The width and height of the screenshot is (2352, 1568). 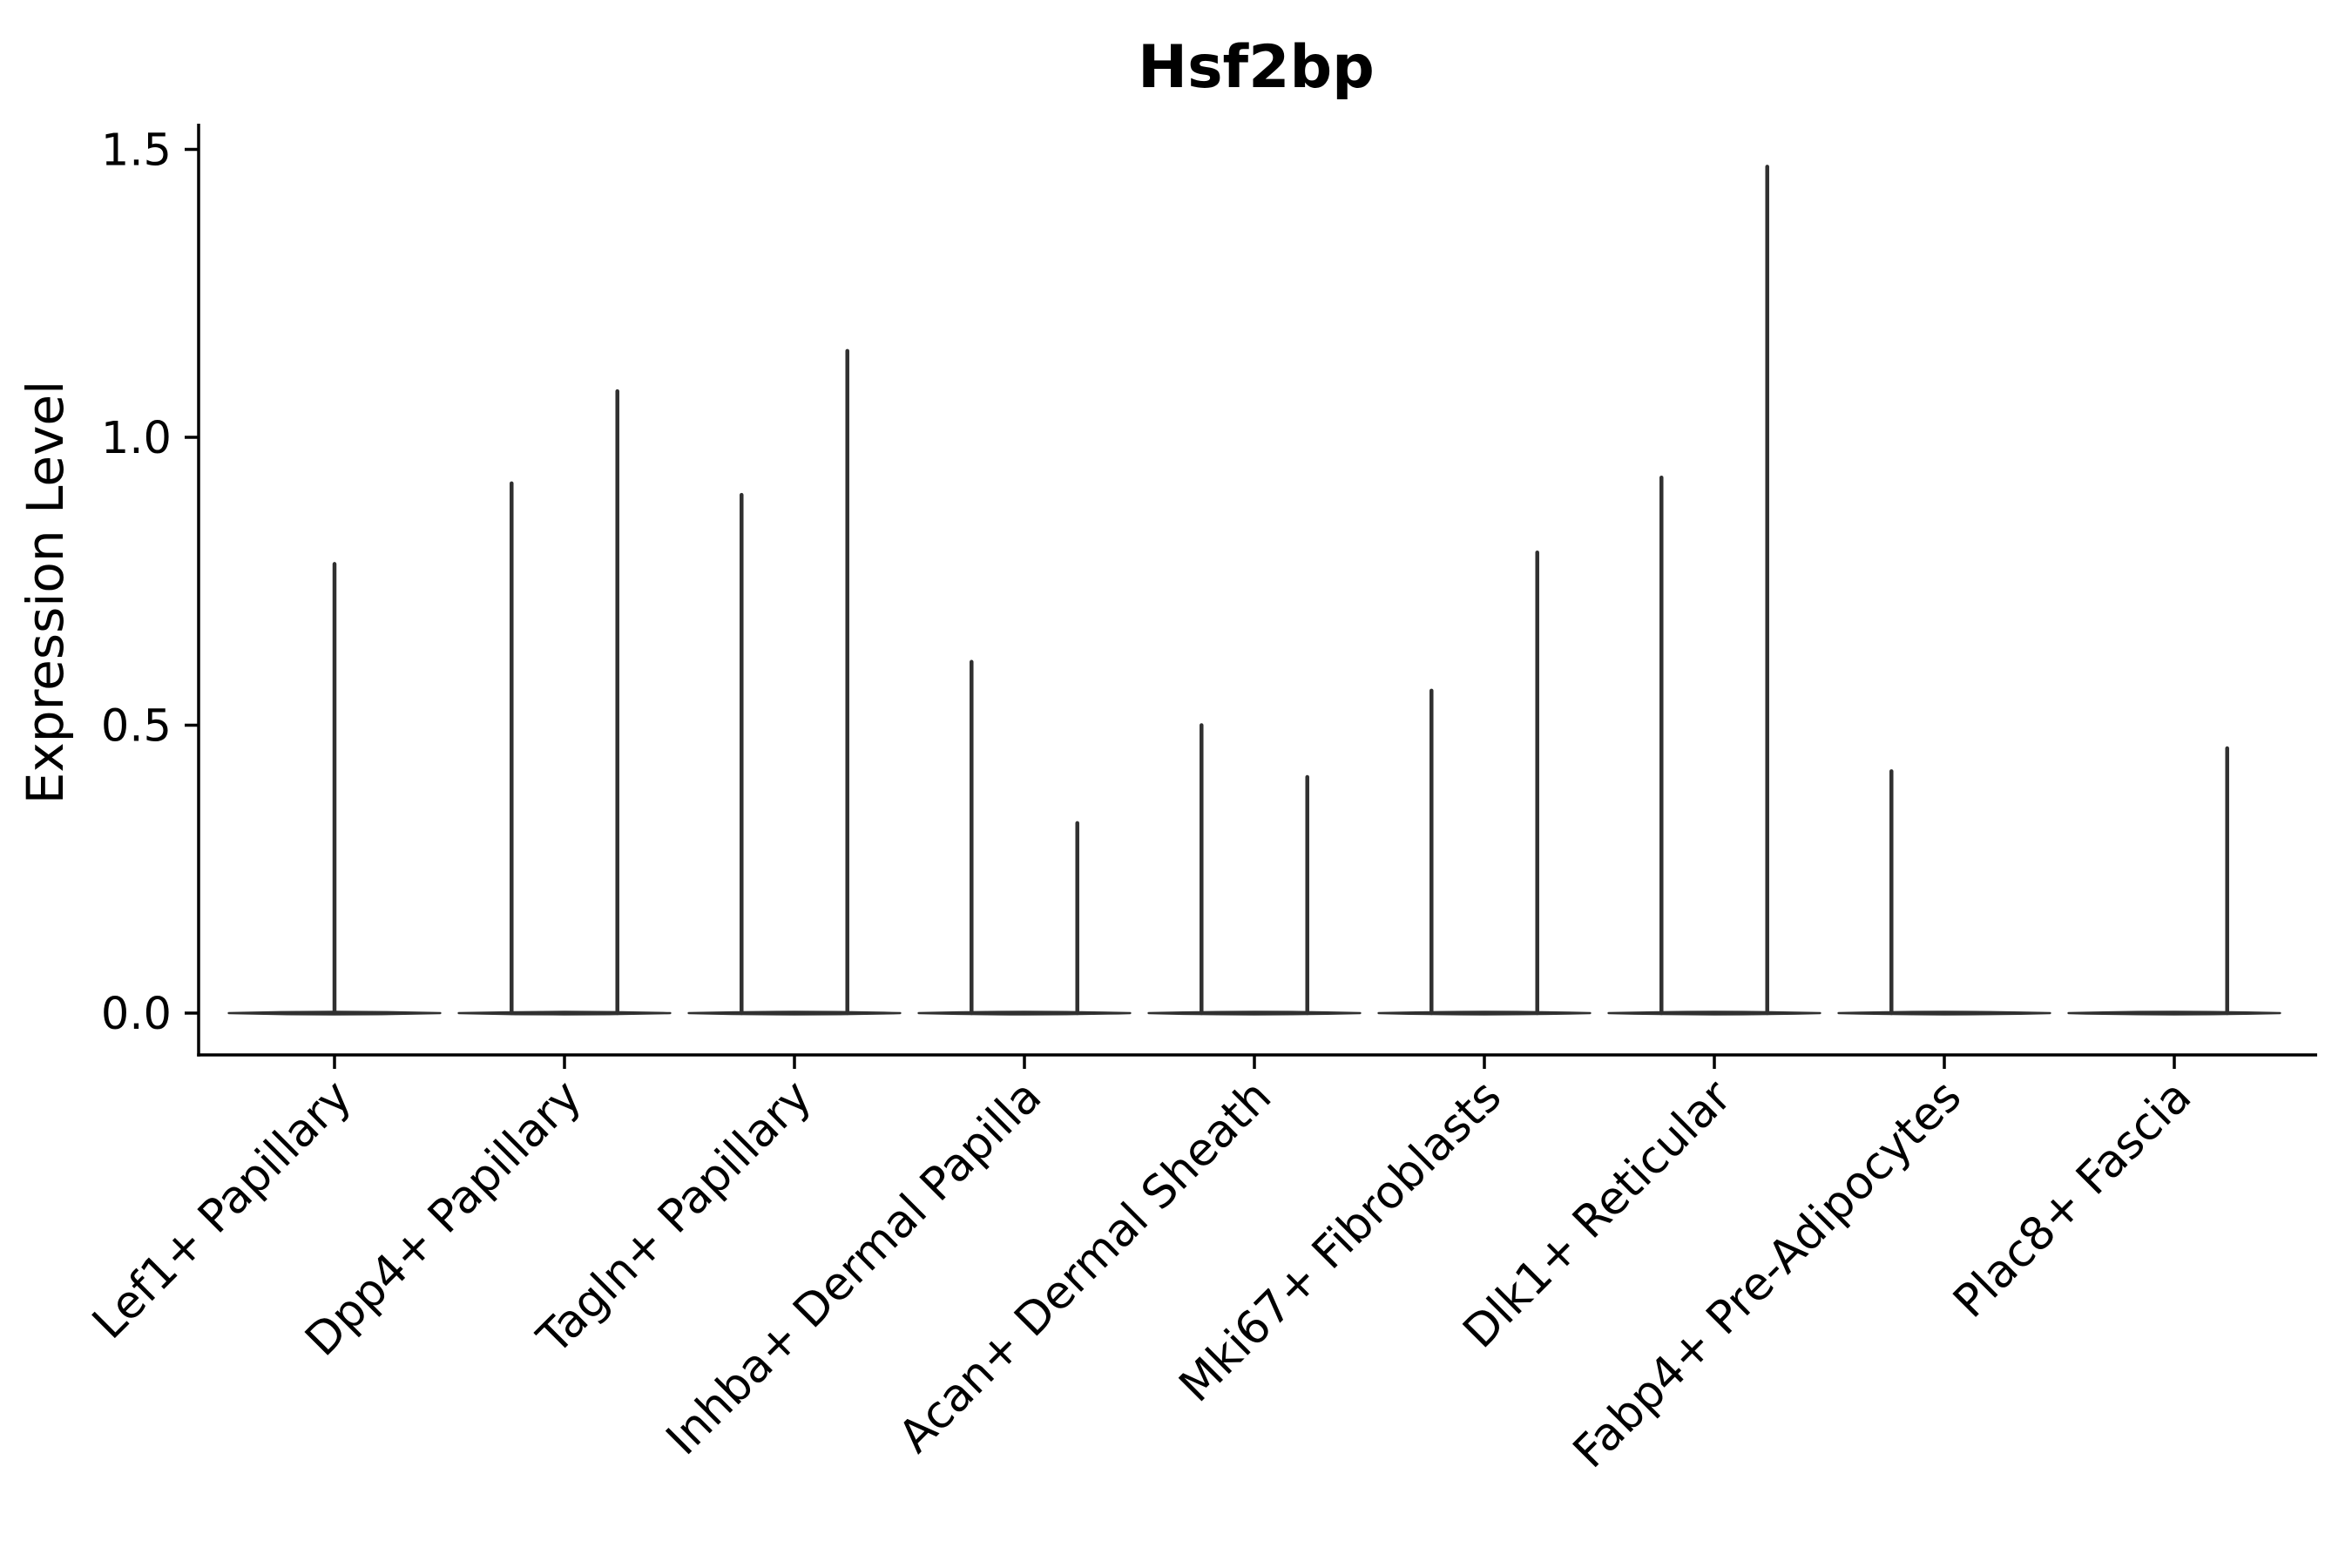 What do you see at coordinates (2072, 1199) in the screenshot?
I see `x-tick-label: Plac8+ Fascia` at bounding box center [2072, 1199].